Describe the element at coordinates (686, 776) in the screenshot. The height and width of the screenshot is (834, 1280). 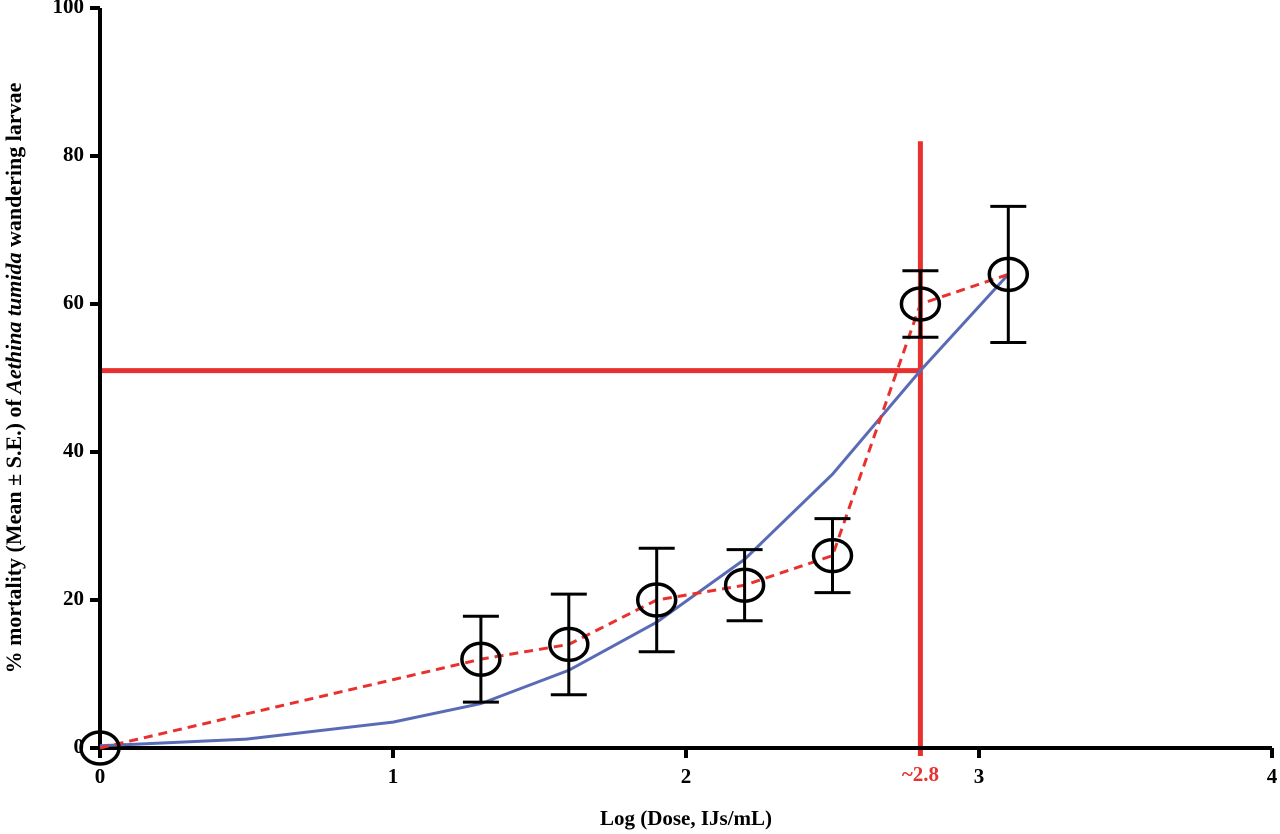
I see `x-tick-label: 2` at that location.